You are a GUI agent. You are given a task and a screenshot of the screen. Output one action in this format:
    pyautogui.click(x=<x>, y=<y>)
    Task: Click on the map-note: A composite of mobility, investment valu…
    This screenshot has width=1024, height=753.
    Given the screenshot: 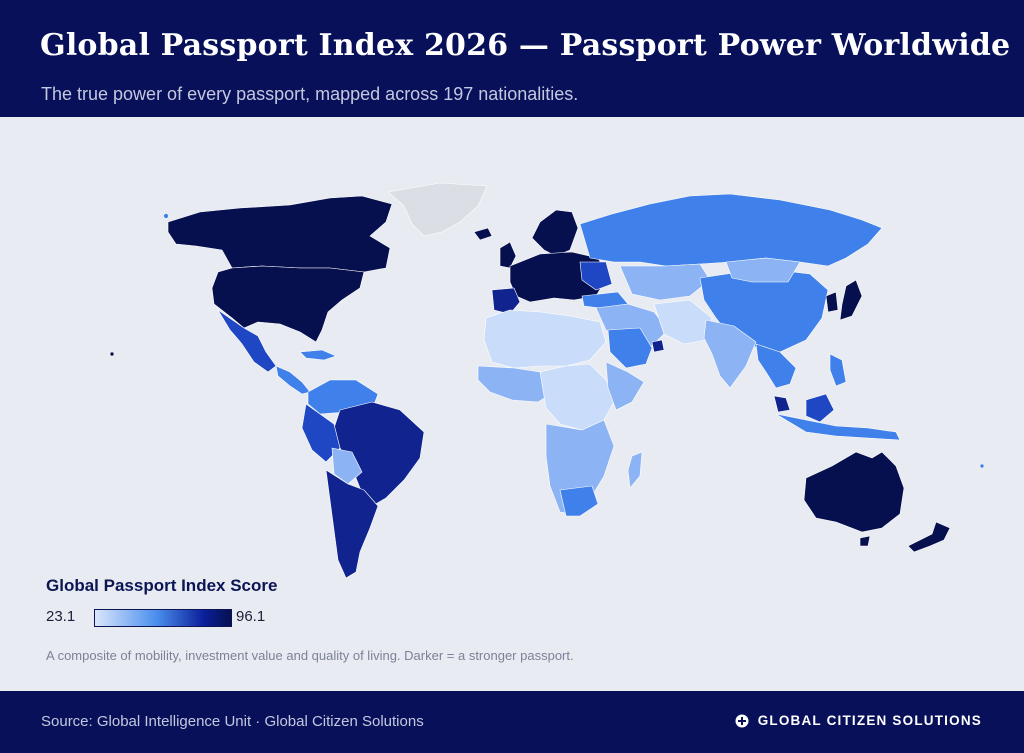 What is the action you would take?
    pyautogui.click(x=310, y=655)
    